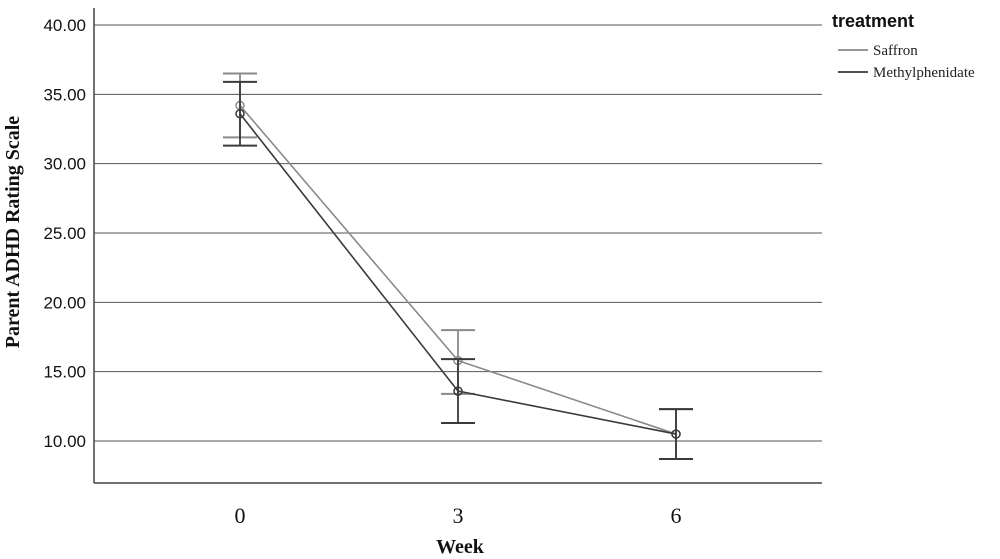 The width and height of the screenshot is (1000, 559). I want to click on legend: treatment Saffron Methylphenidate, so click(903, 46).